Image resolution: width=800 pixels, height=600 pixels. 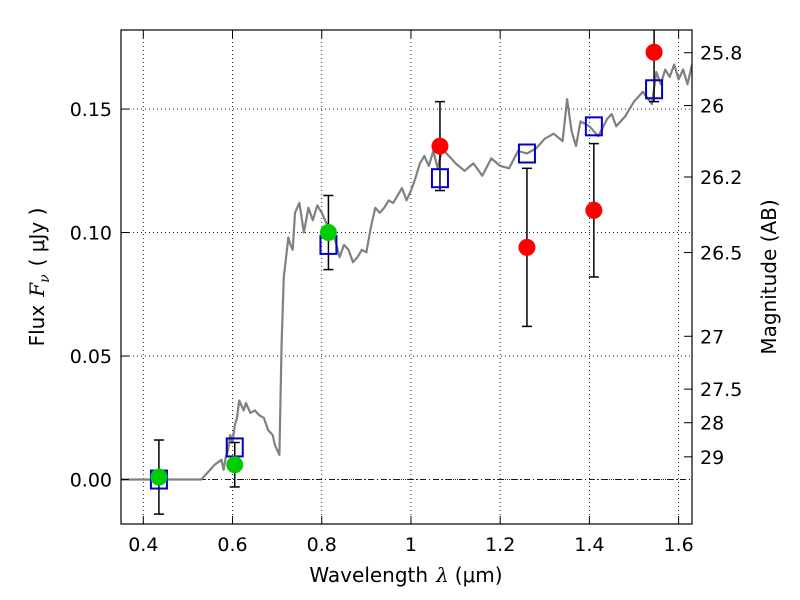 I want to click on x-tick-label: 0.8, so click(x=322, y=545).